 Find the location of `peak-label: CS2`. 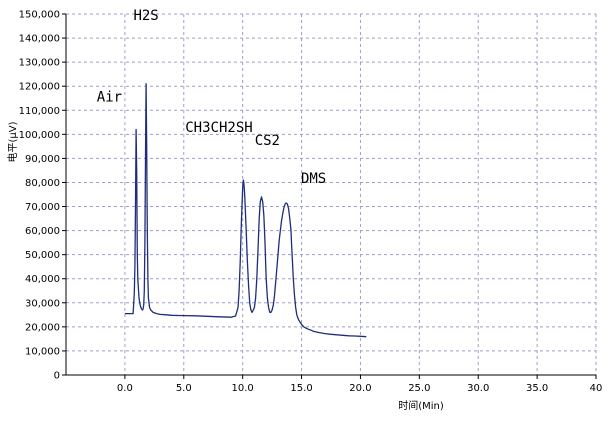

peak-label: CS2 is located at coordinates (267, 141).